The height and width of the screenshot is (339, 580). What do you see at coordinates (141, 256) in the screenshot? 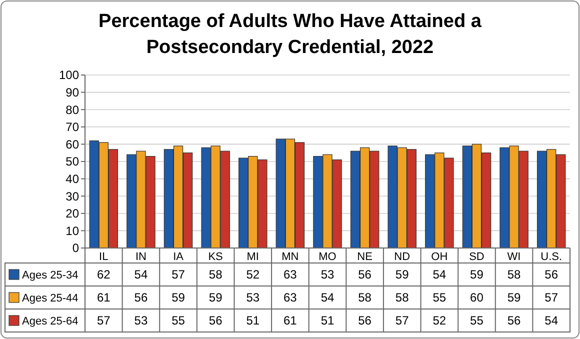
I see `x-tick-label: IN` at bounding box center [141, 256].